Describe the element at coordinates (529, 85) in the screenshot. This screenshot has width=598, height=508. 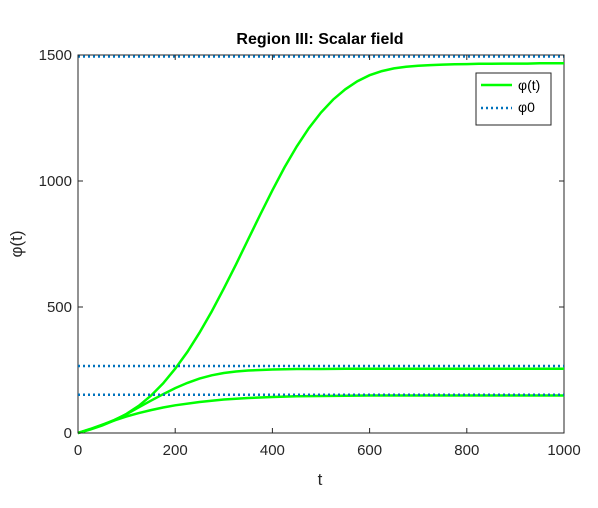
I see `legend-label-phi: φ(t)` at that location.